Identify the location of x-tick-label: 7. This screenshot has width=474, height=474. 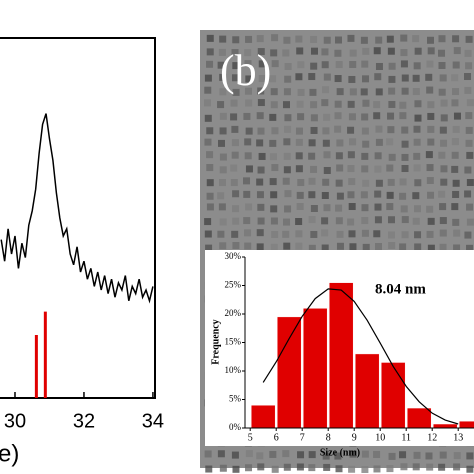
(302, 437).